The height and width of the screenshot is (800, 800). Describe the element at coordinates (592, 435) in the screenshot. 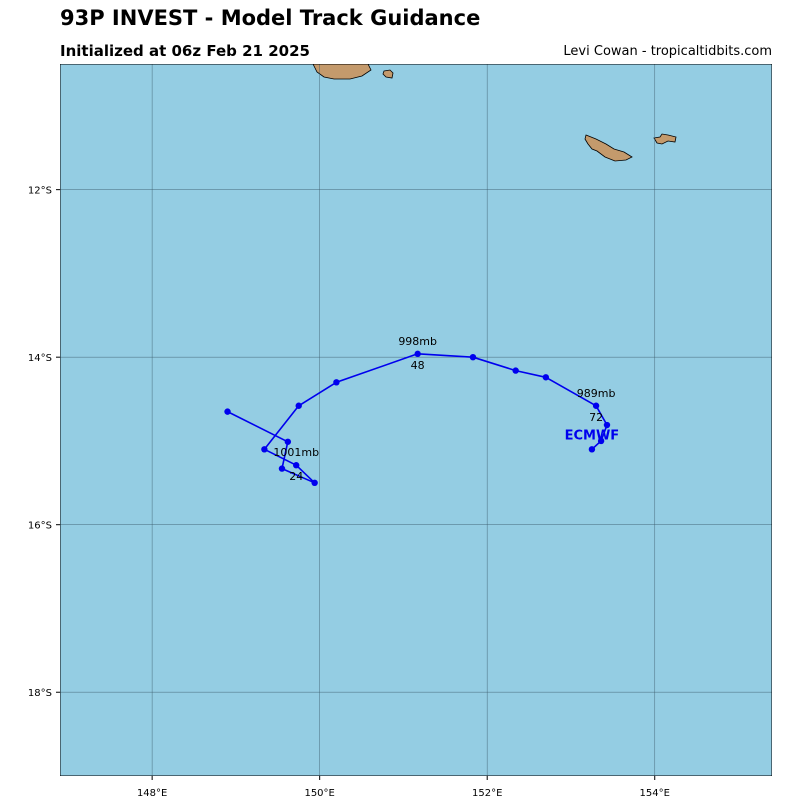

I see `model-name-label: ECMWF` at that location.